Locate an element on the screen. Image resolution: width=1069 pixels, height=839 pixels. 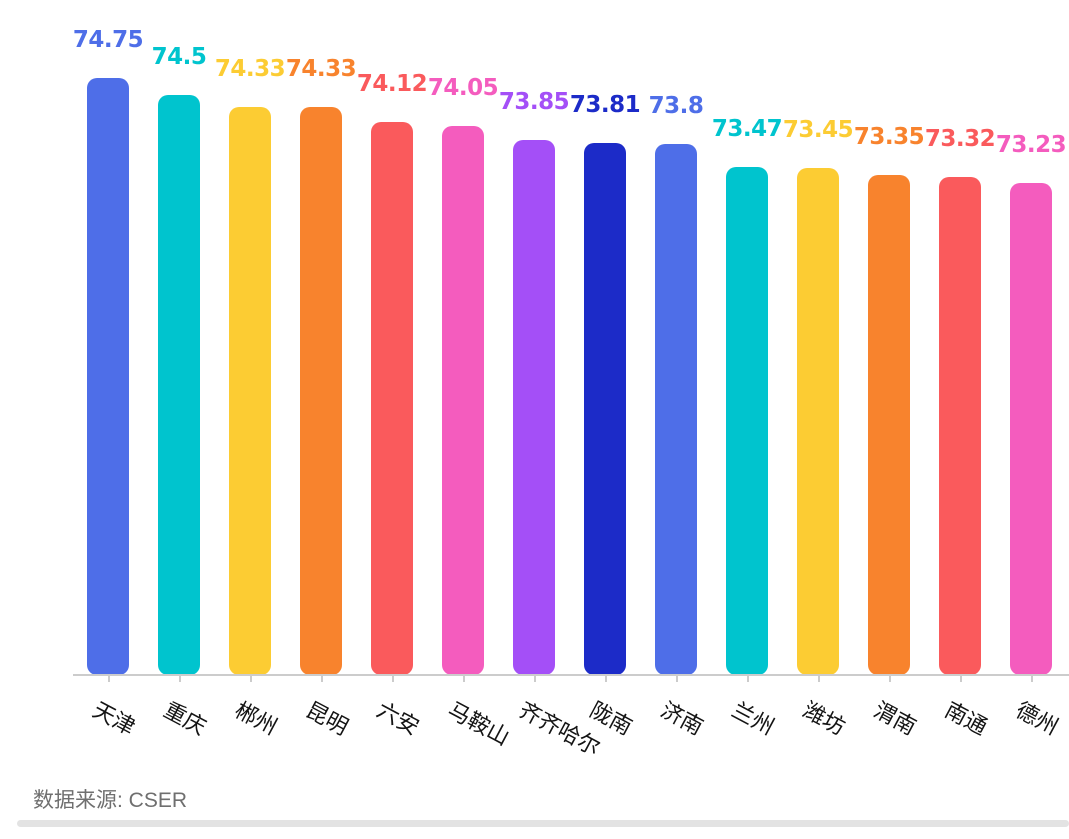
bar-六安 is located at coordinates (392, 398).